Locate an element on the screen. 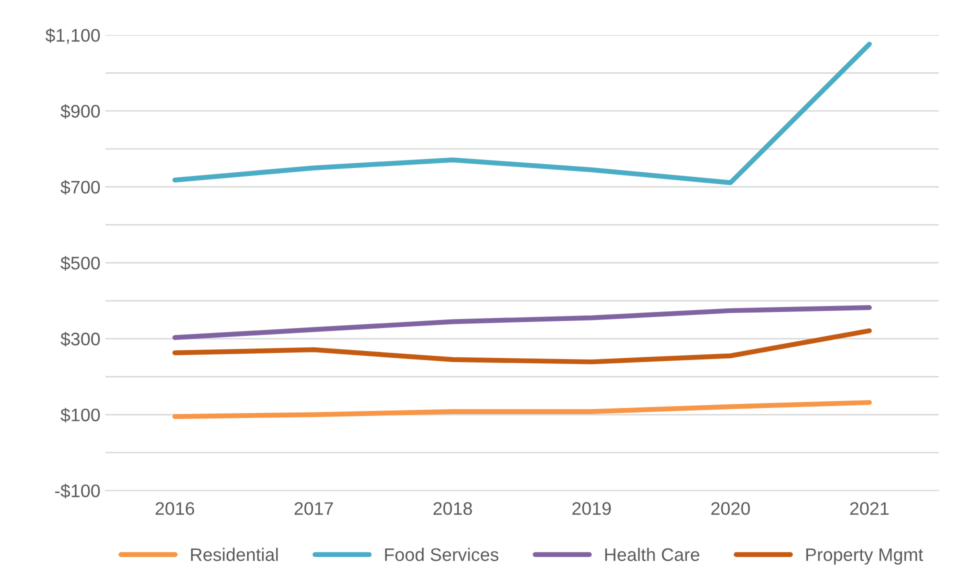  y-tick-label: $500 is located at coordinates (80, 263).